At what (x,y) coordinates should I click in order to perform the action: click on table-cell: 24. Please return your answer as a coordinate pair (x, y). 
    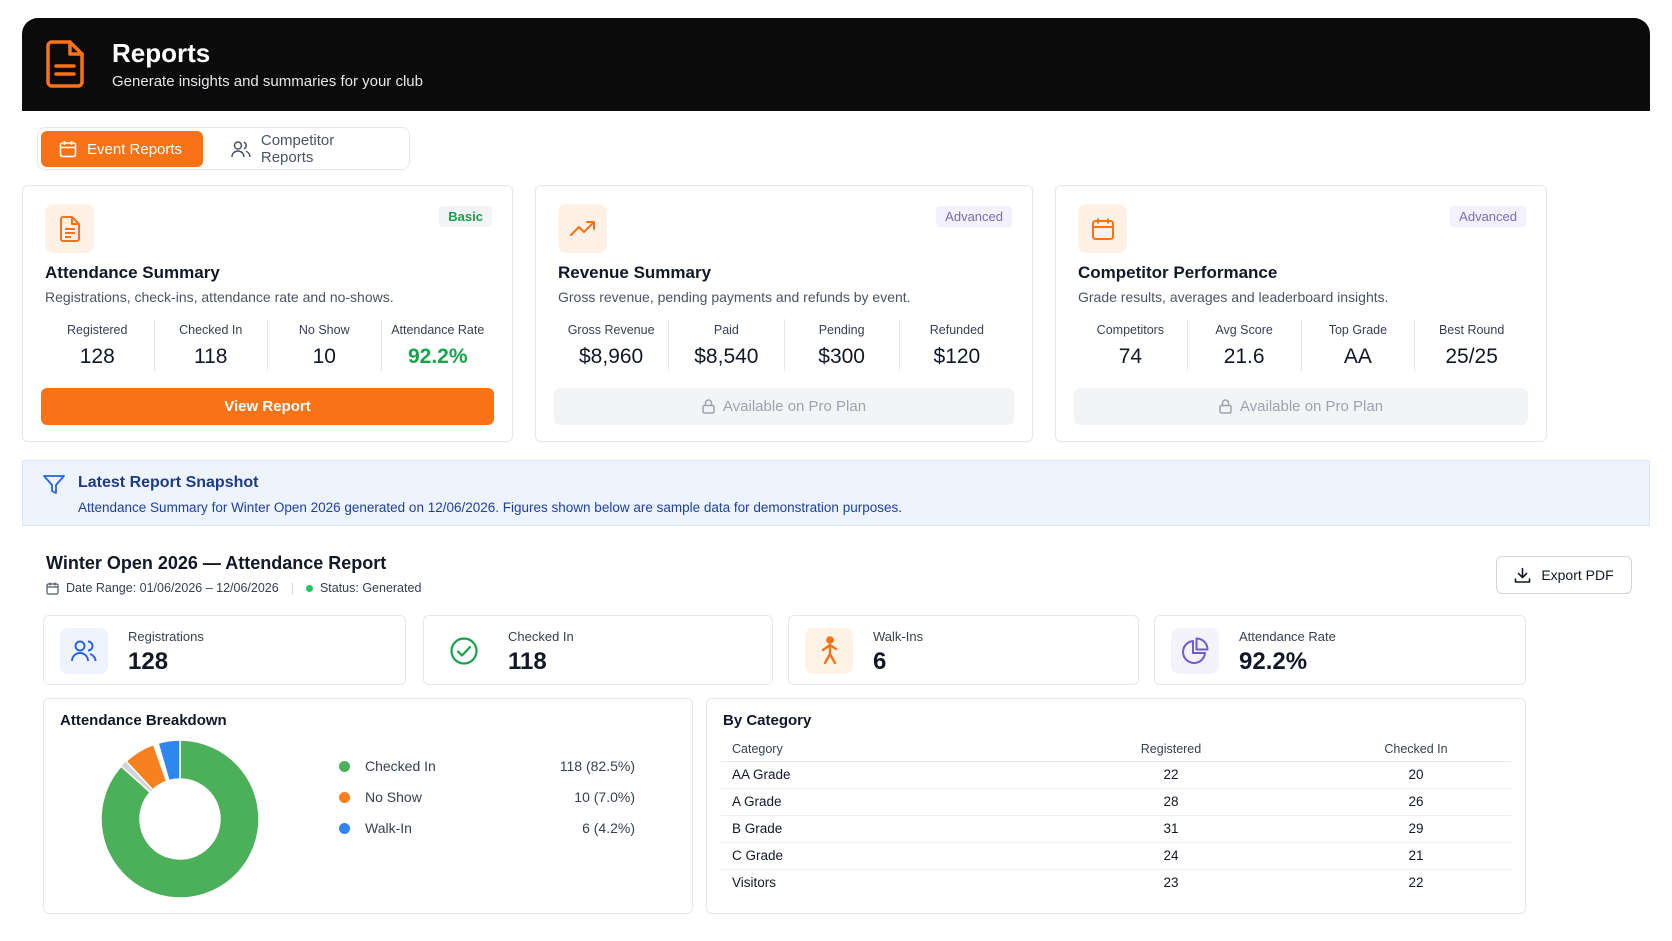
    Looking at the image, I should click on (1171, 856).